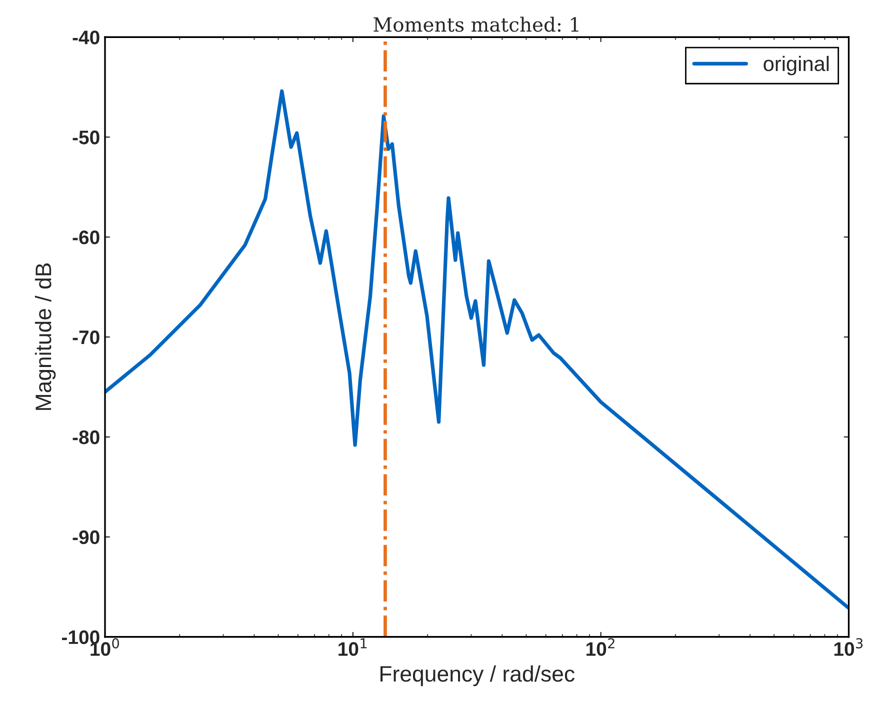  What do you see at coordinates (352, 647) in the screenshot?
I see `x-tick-label: 10$^{1}$` at bounding box center [352, 647].